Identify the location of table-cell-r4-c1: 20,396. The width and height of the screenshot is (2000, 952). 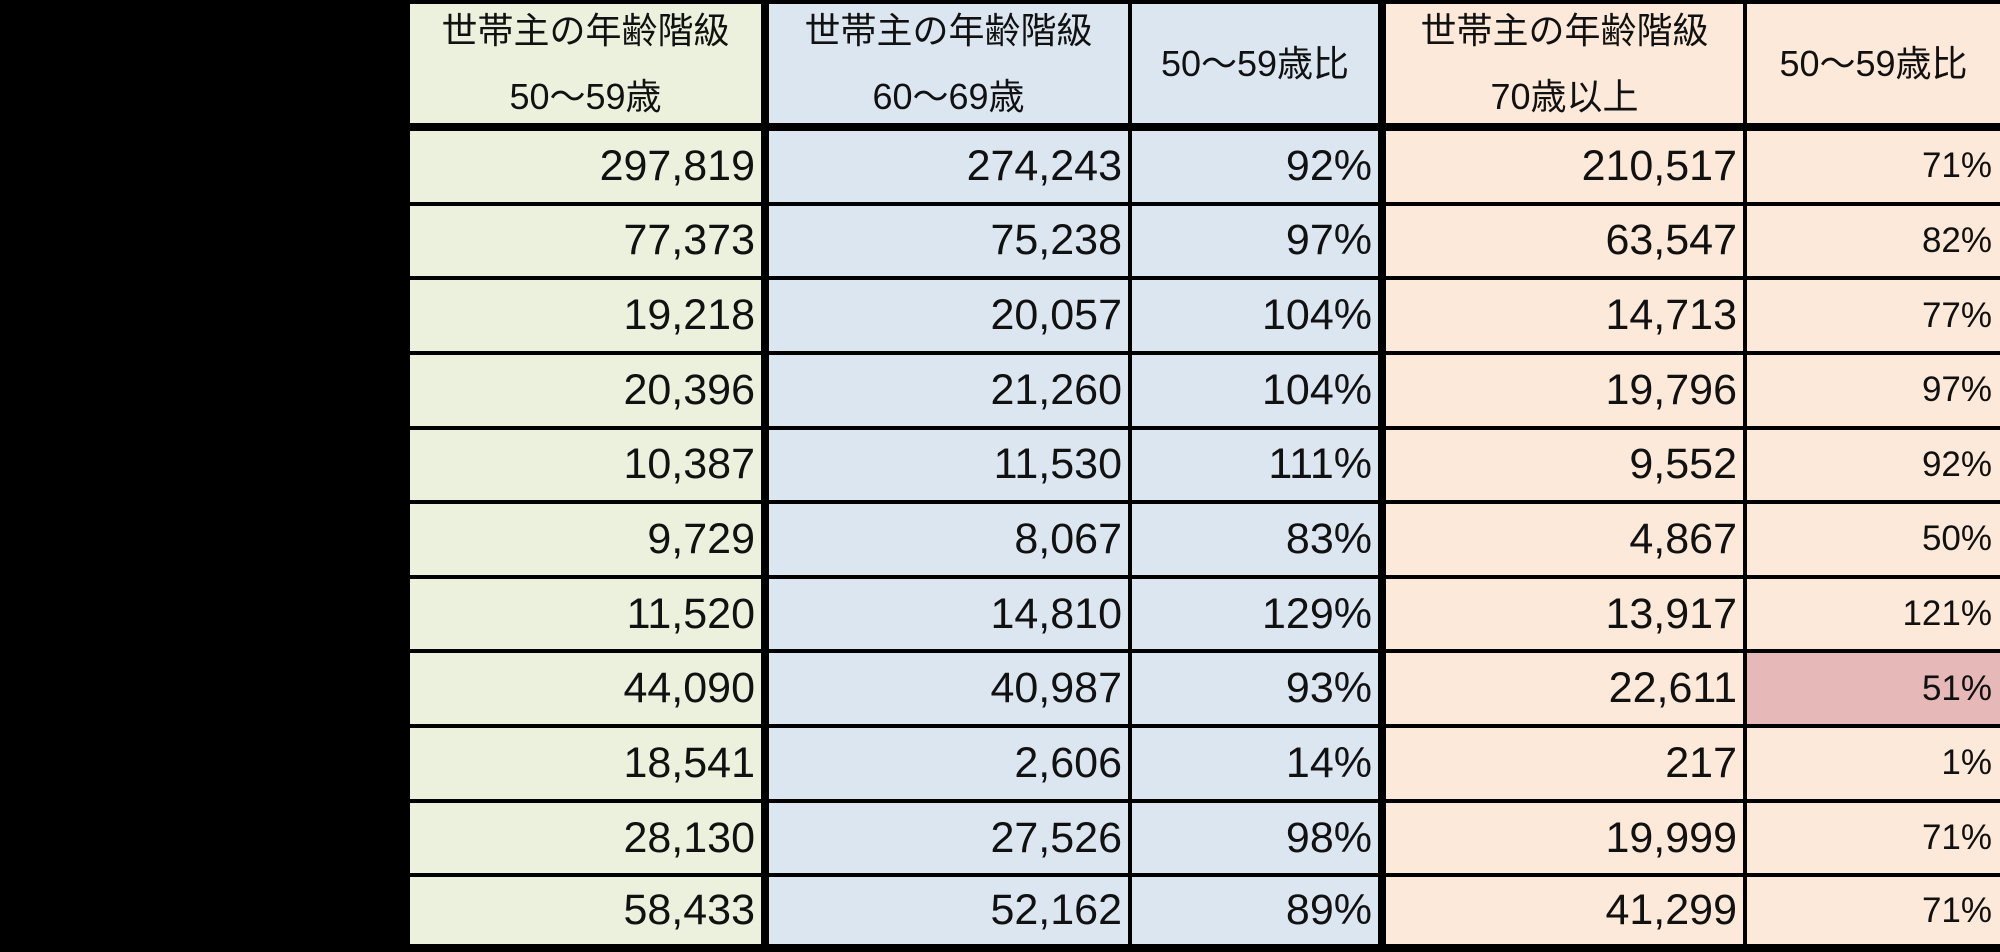
(585, 392).